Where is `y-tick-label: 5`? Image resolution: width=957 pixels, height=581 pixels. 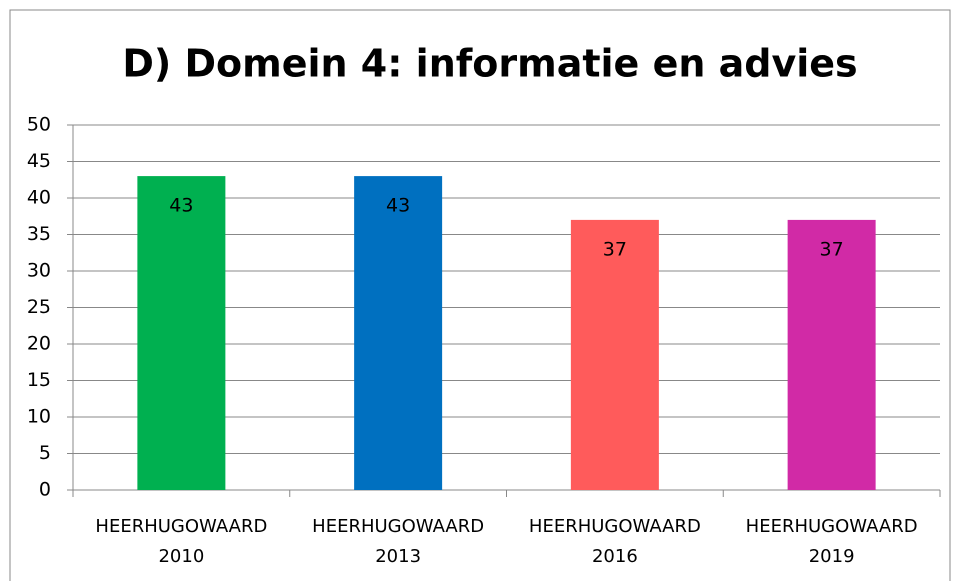 y-tick-label: 5 is located at coordinates (45, 453).